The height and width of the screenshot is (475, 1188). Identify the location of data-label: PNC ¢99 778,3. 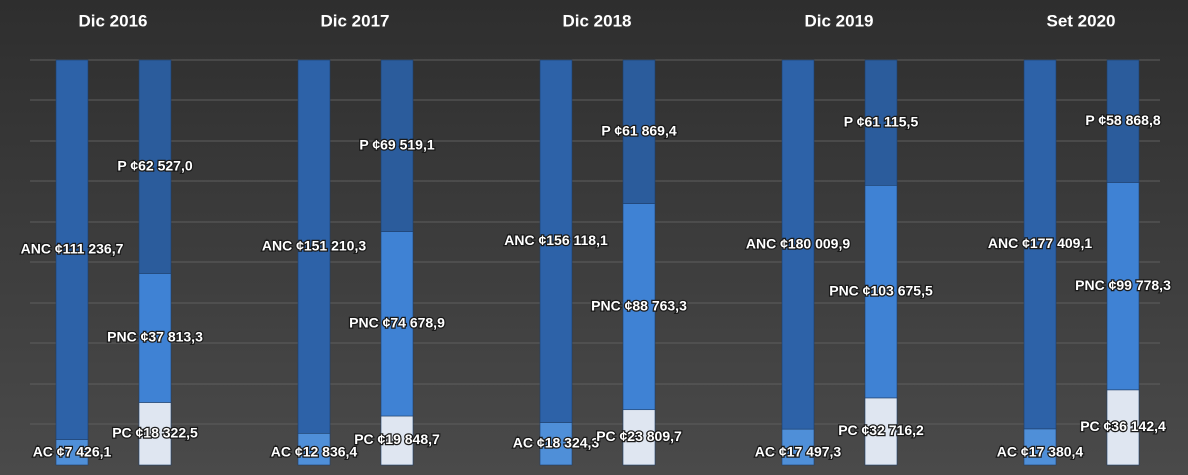
(1123, 285).